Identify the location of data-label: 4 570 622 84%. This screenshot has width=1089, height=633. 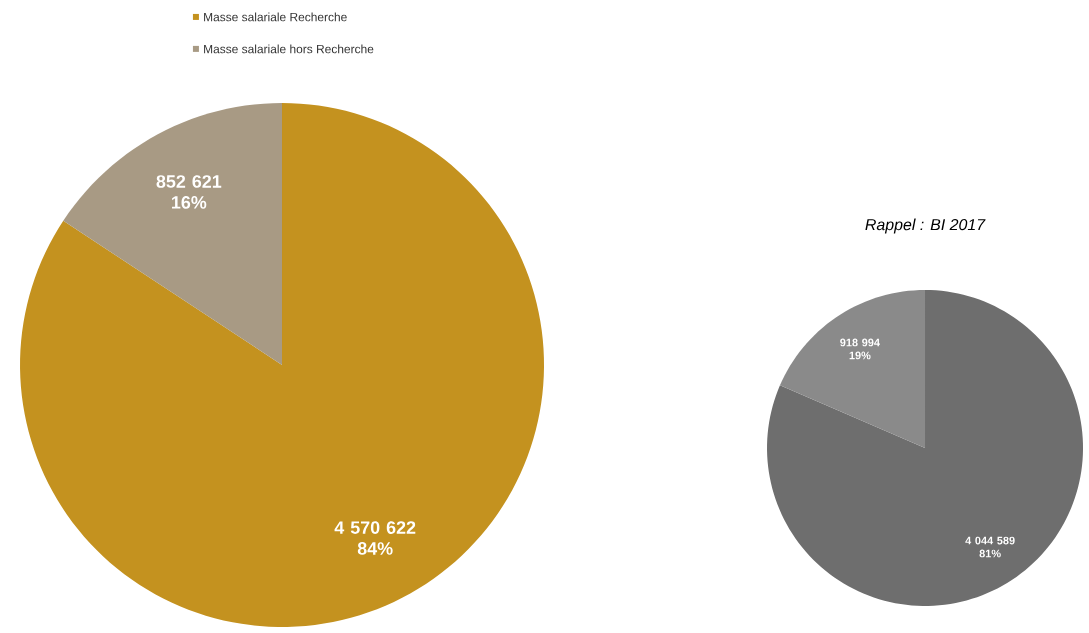
(375, 538).